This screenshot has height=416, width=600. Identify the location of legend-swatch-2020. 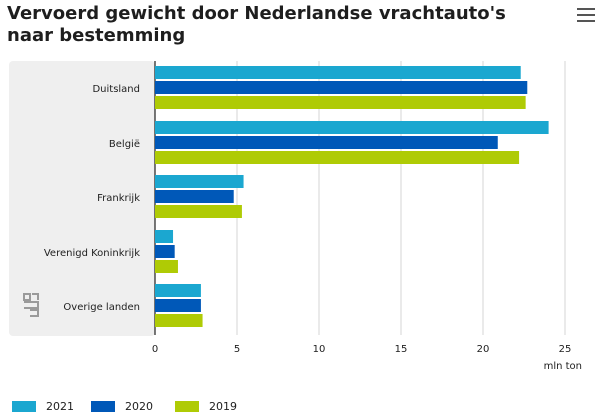
(103, 406).